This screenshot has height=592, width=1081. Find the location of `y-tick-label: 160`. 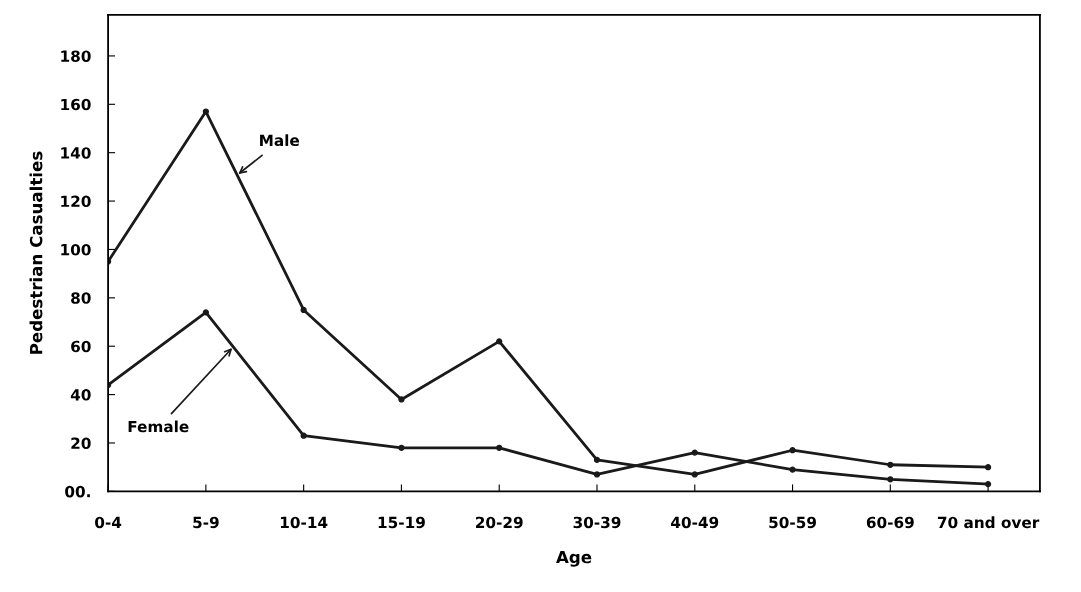

y-tick-label: 160 is located at coordinates (76, 104).